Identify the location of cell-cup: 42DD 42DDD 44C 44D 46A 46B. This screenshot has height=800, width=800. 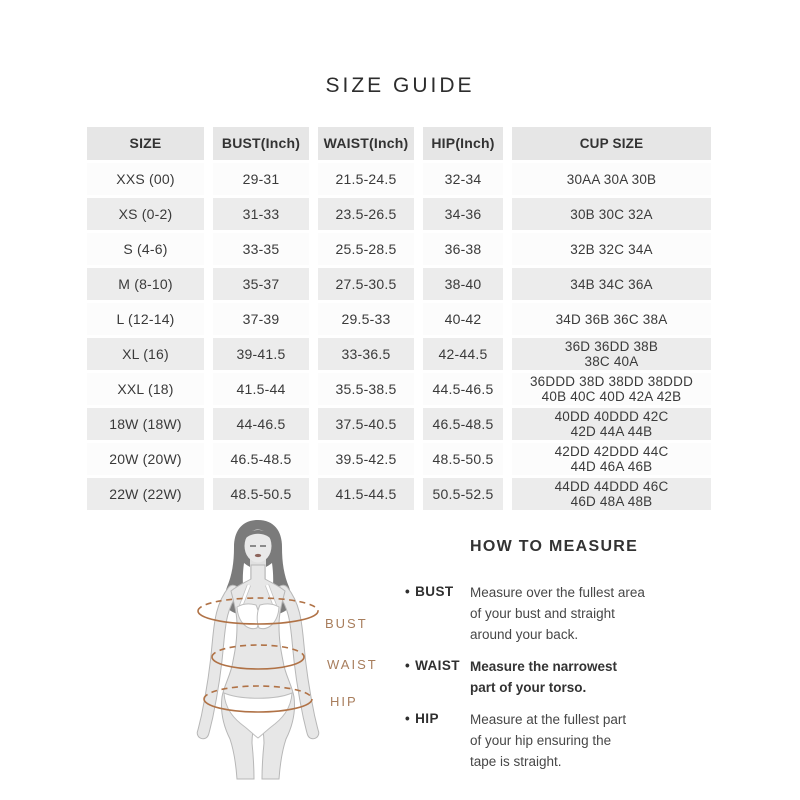
(611, 459).